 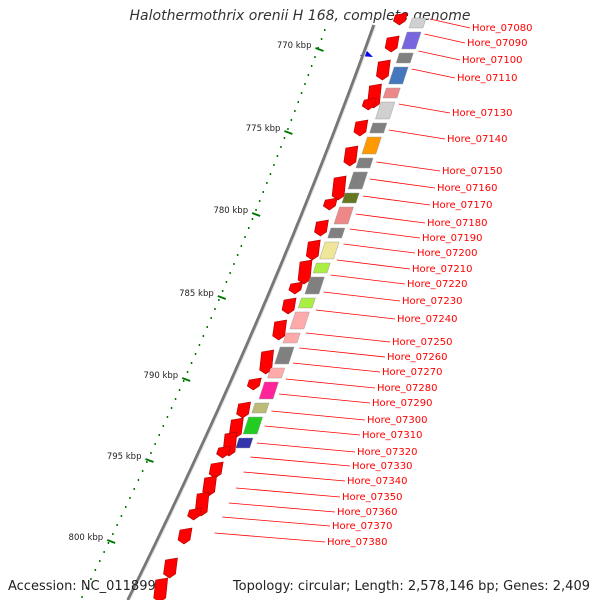 What do you see at coordinates (462, 205) in the screenshot?
I see `gene-label: Hore_07170` at bounding box center [462, 205].